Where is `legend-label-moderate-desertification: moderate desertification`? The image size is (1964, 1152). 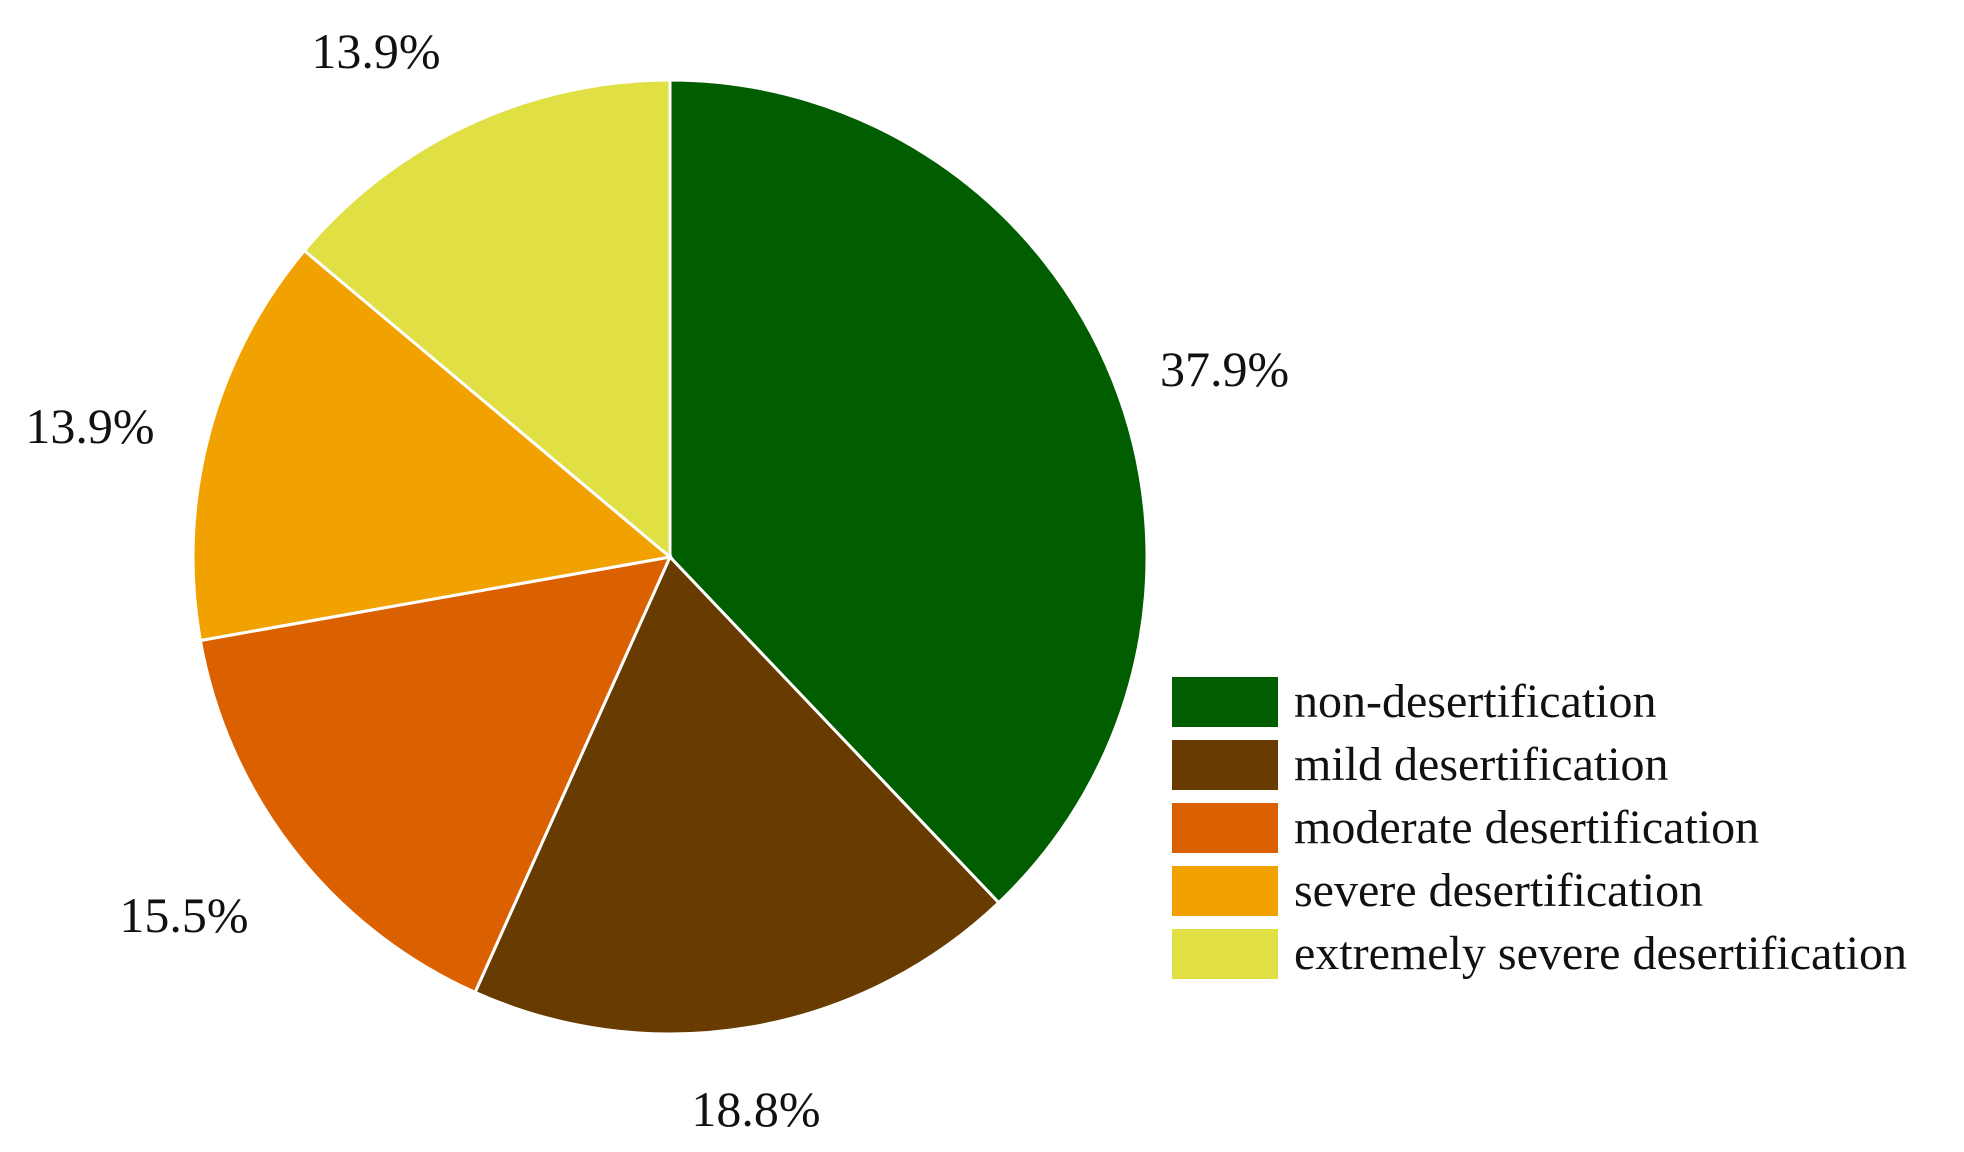
legend-label-moderate-desertification: moderate desertification is located at coordinates (1526, 827).